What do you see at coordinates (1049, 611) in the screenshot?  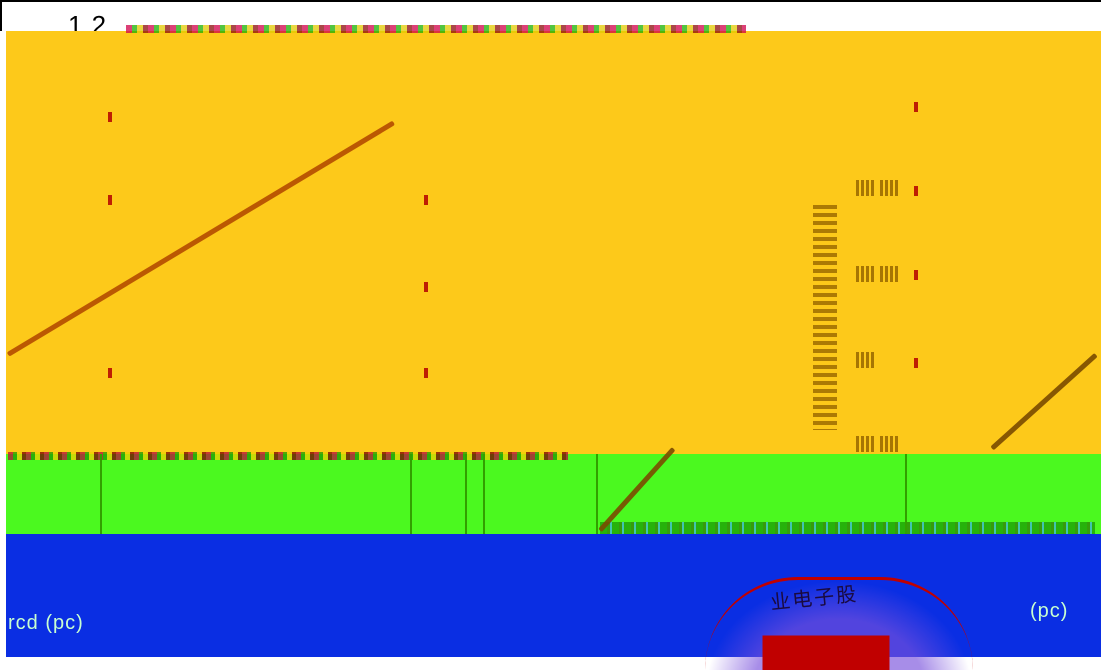 I see `right-label: (pc)` at bounding box center [1049, 611].